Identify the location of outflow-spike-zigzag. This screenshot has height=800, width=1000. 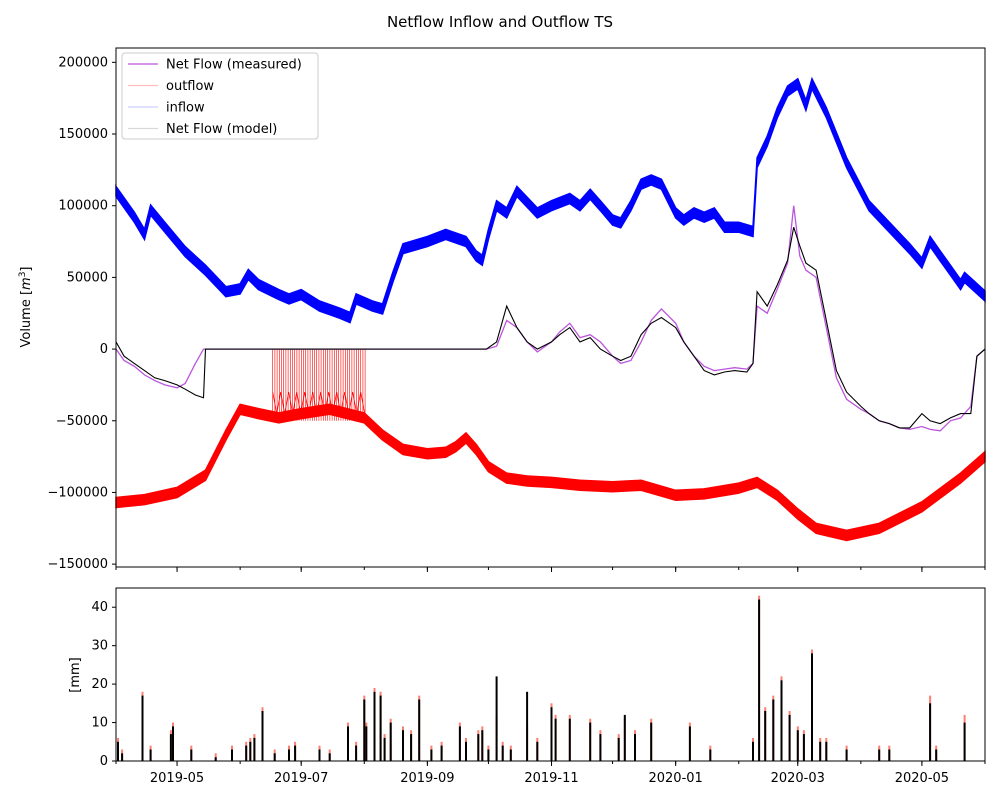
(319, 403).